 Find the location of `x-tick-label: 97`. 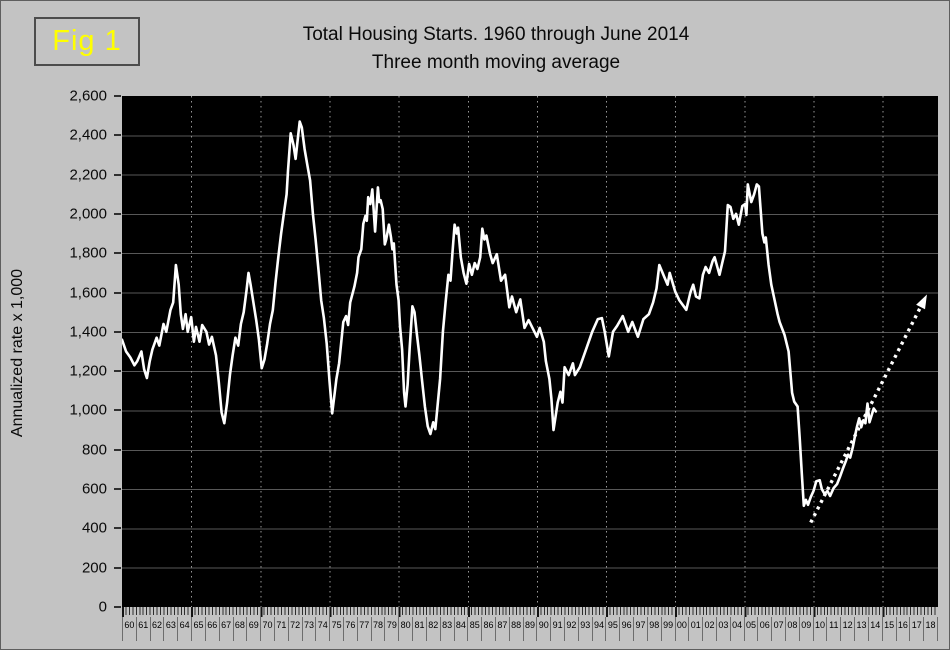

x-tick-label: 97 is located at coordinates (640, 629).